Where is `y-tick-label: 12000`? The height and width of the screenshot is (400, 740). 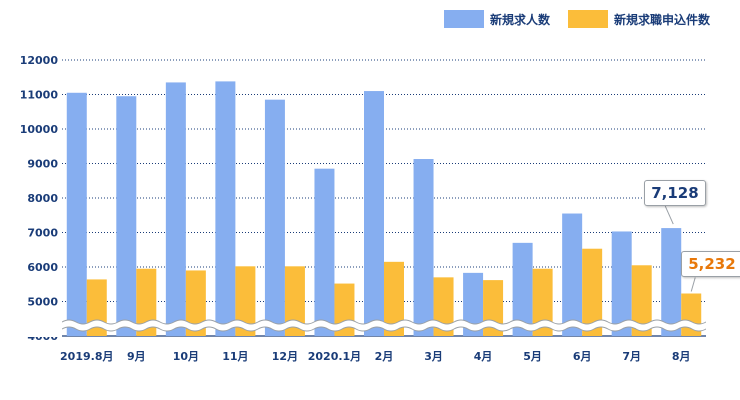 y-tick-label: 12000 is located at coordinates (39, 60).